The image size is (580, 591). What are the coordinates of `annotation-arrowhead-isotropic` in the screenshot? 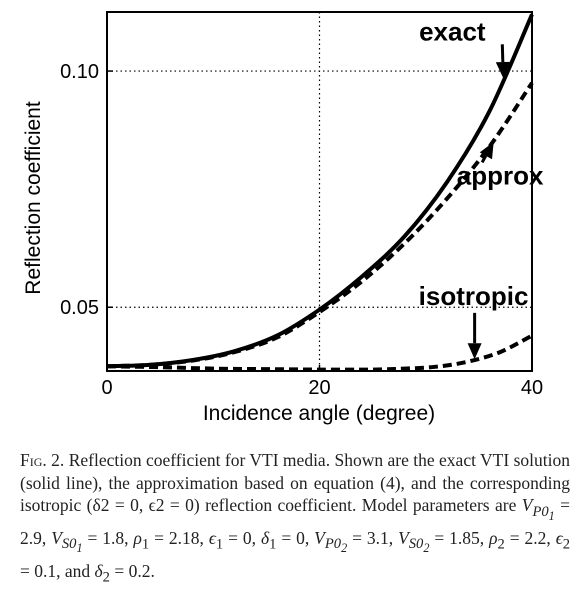 It's located at (474, 351).